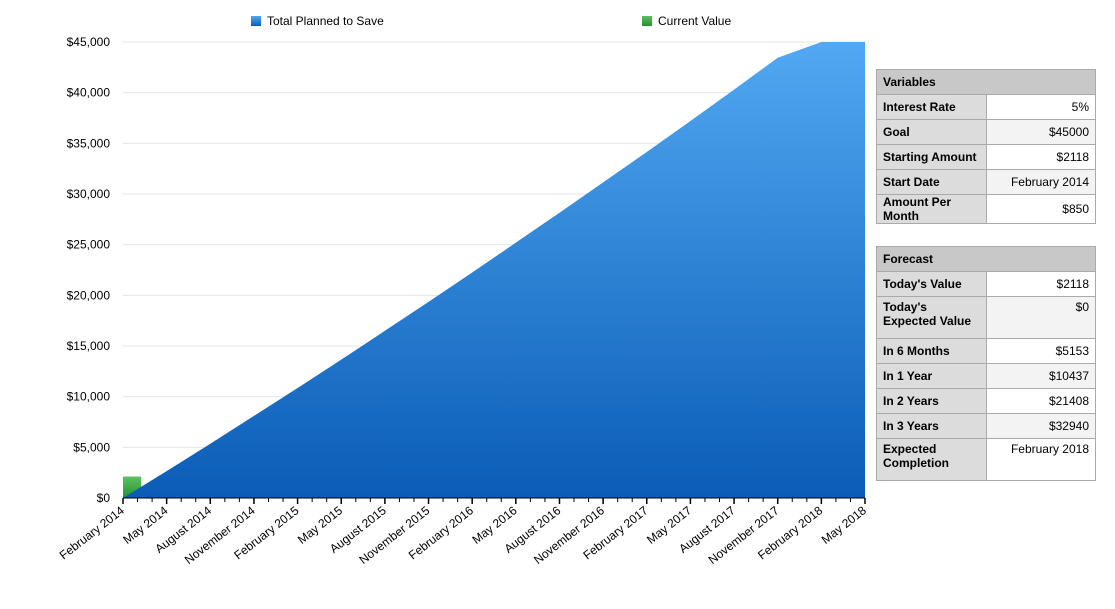 This screenshot has width=1115, height=609. Describe the element at coordinates (931, 317) in the screenshot. I see `forecast-label: Today's Expected Value` at that location.